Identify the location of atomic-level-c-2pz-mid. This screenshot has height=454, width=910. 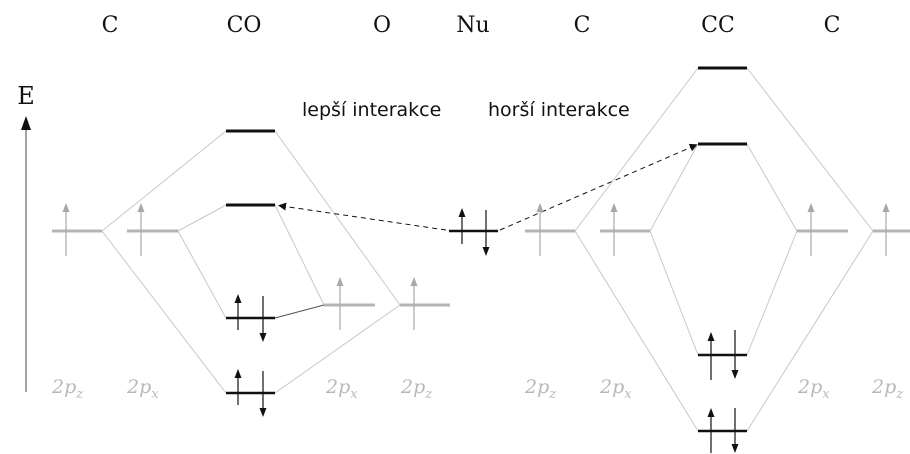
(550, 229).